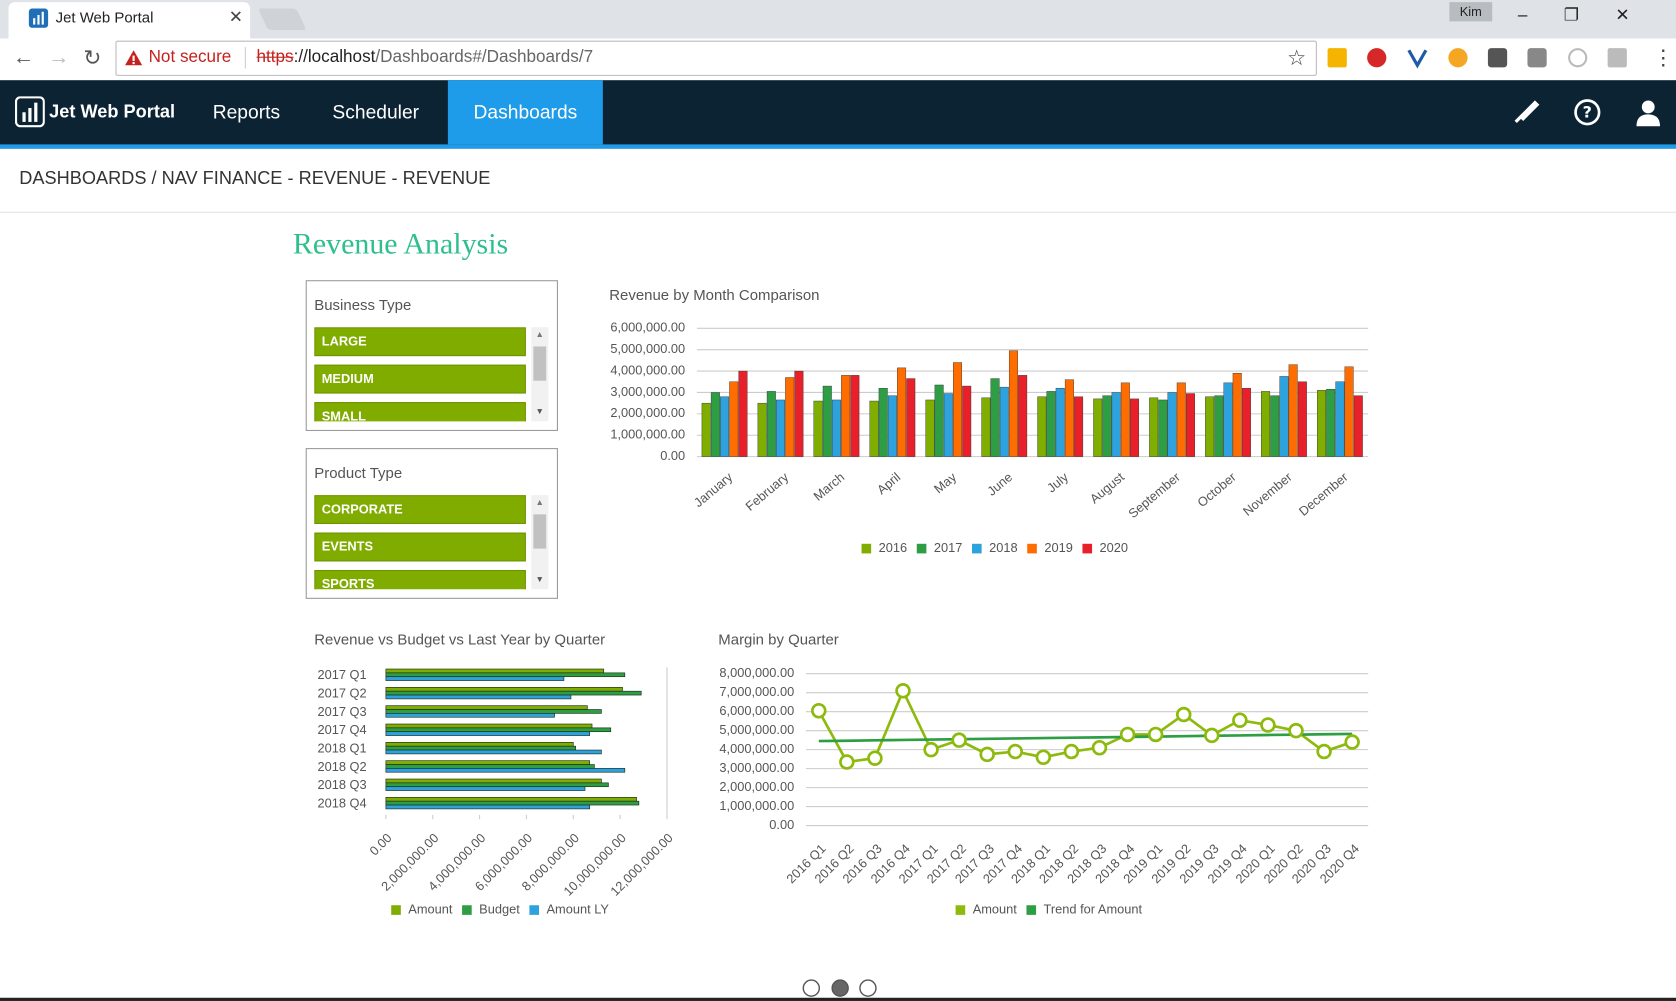 This screenshot has width=1676, height=1001. What do you see at coordinates (756, 748) in the screenshot?
I see `y-tick-label: 4,000,000.00` at bounding box center [756, 748].